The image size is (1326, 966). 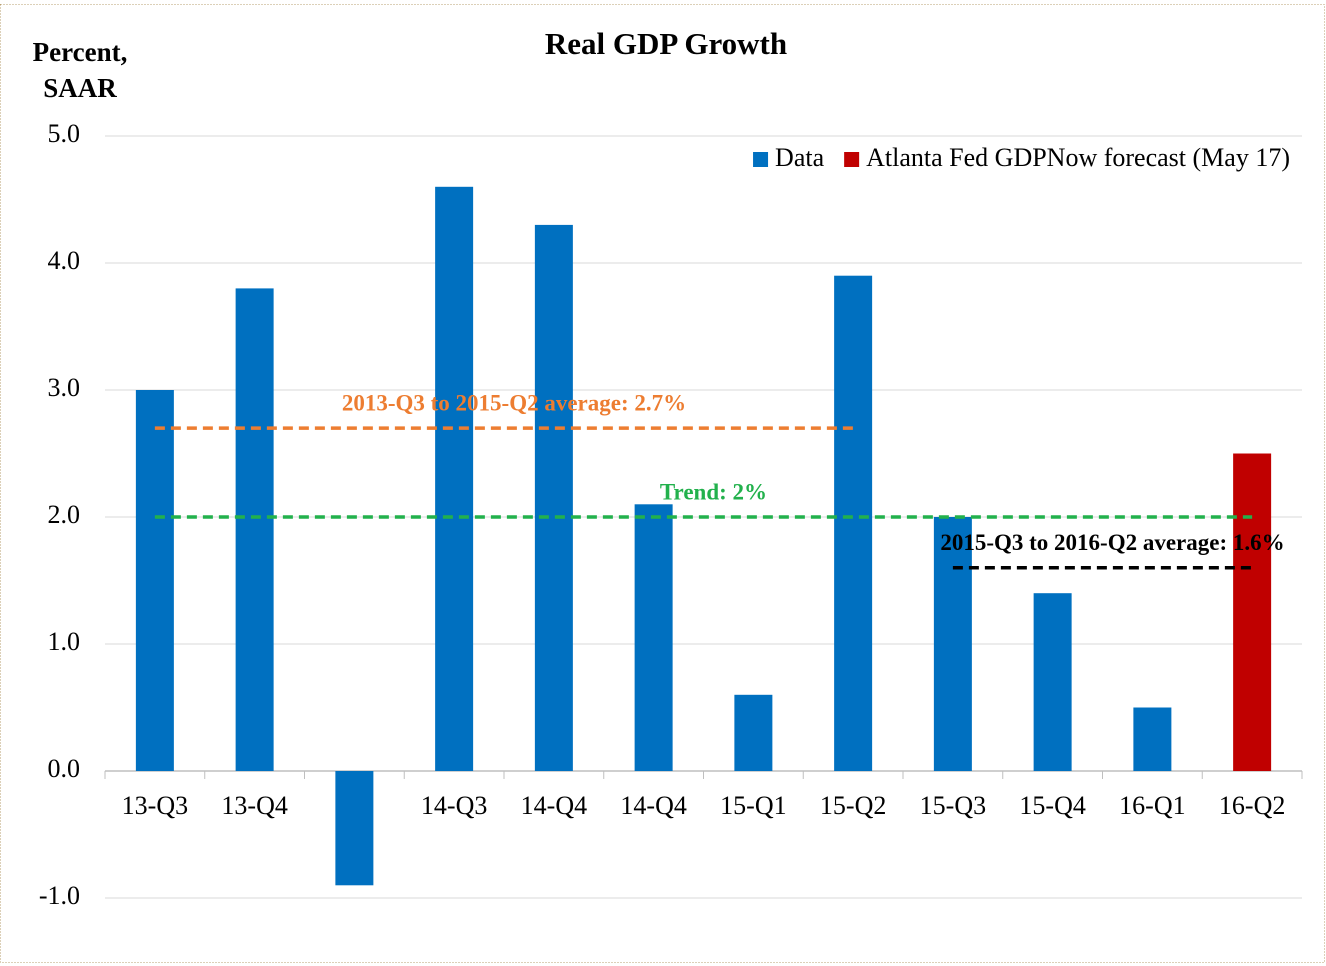 I want to click on y-axis-label: SAAR, so click(x=80, y=88).